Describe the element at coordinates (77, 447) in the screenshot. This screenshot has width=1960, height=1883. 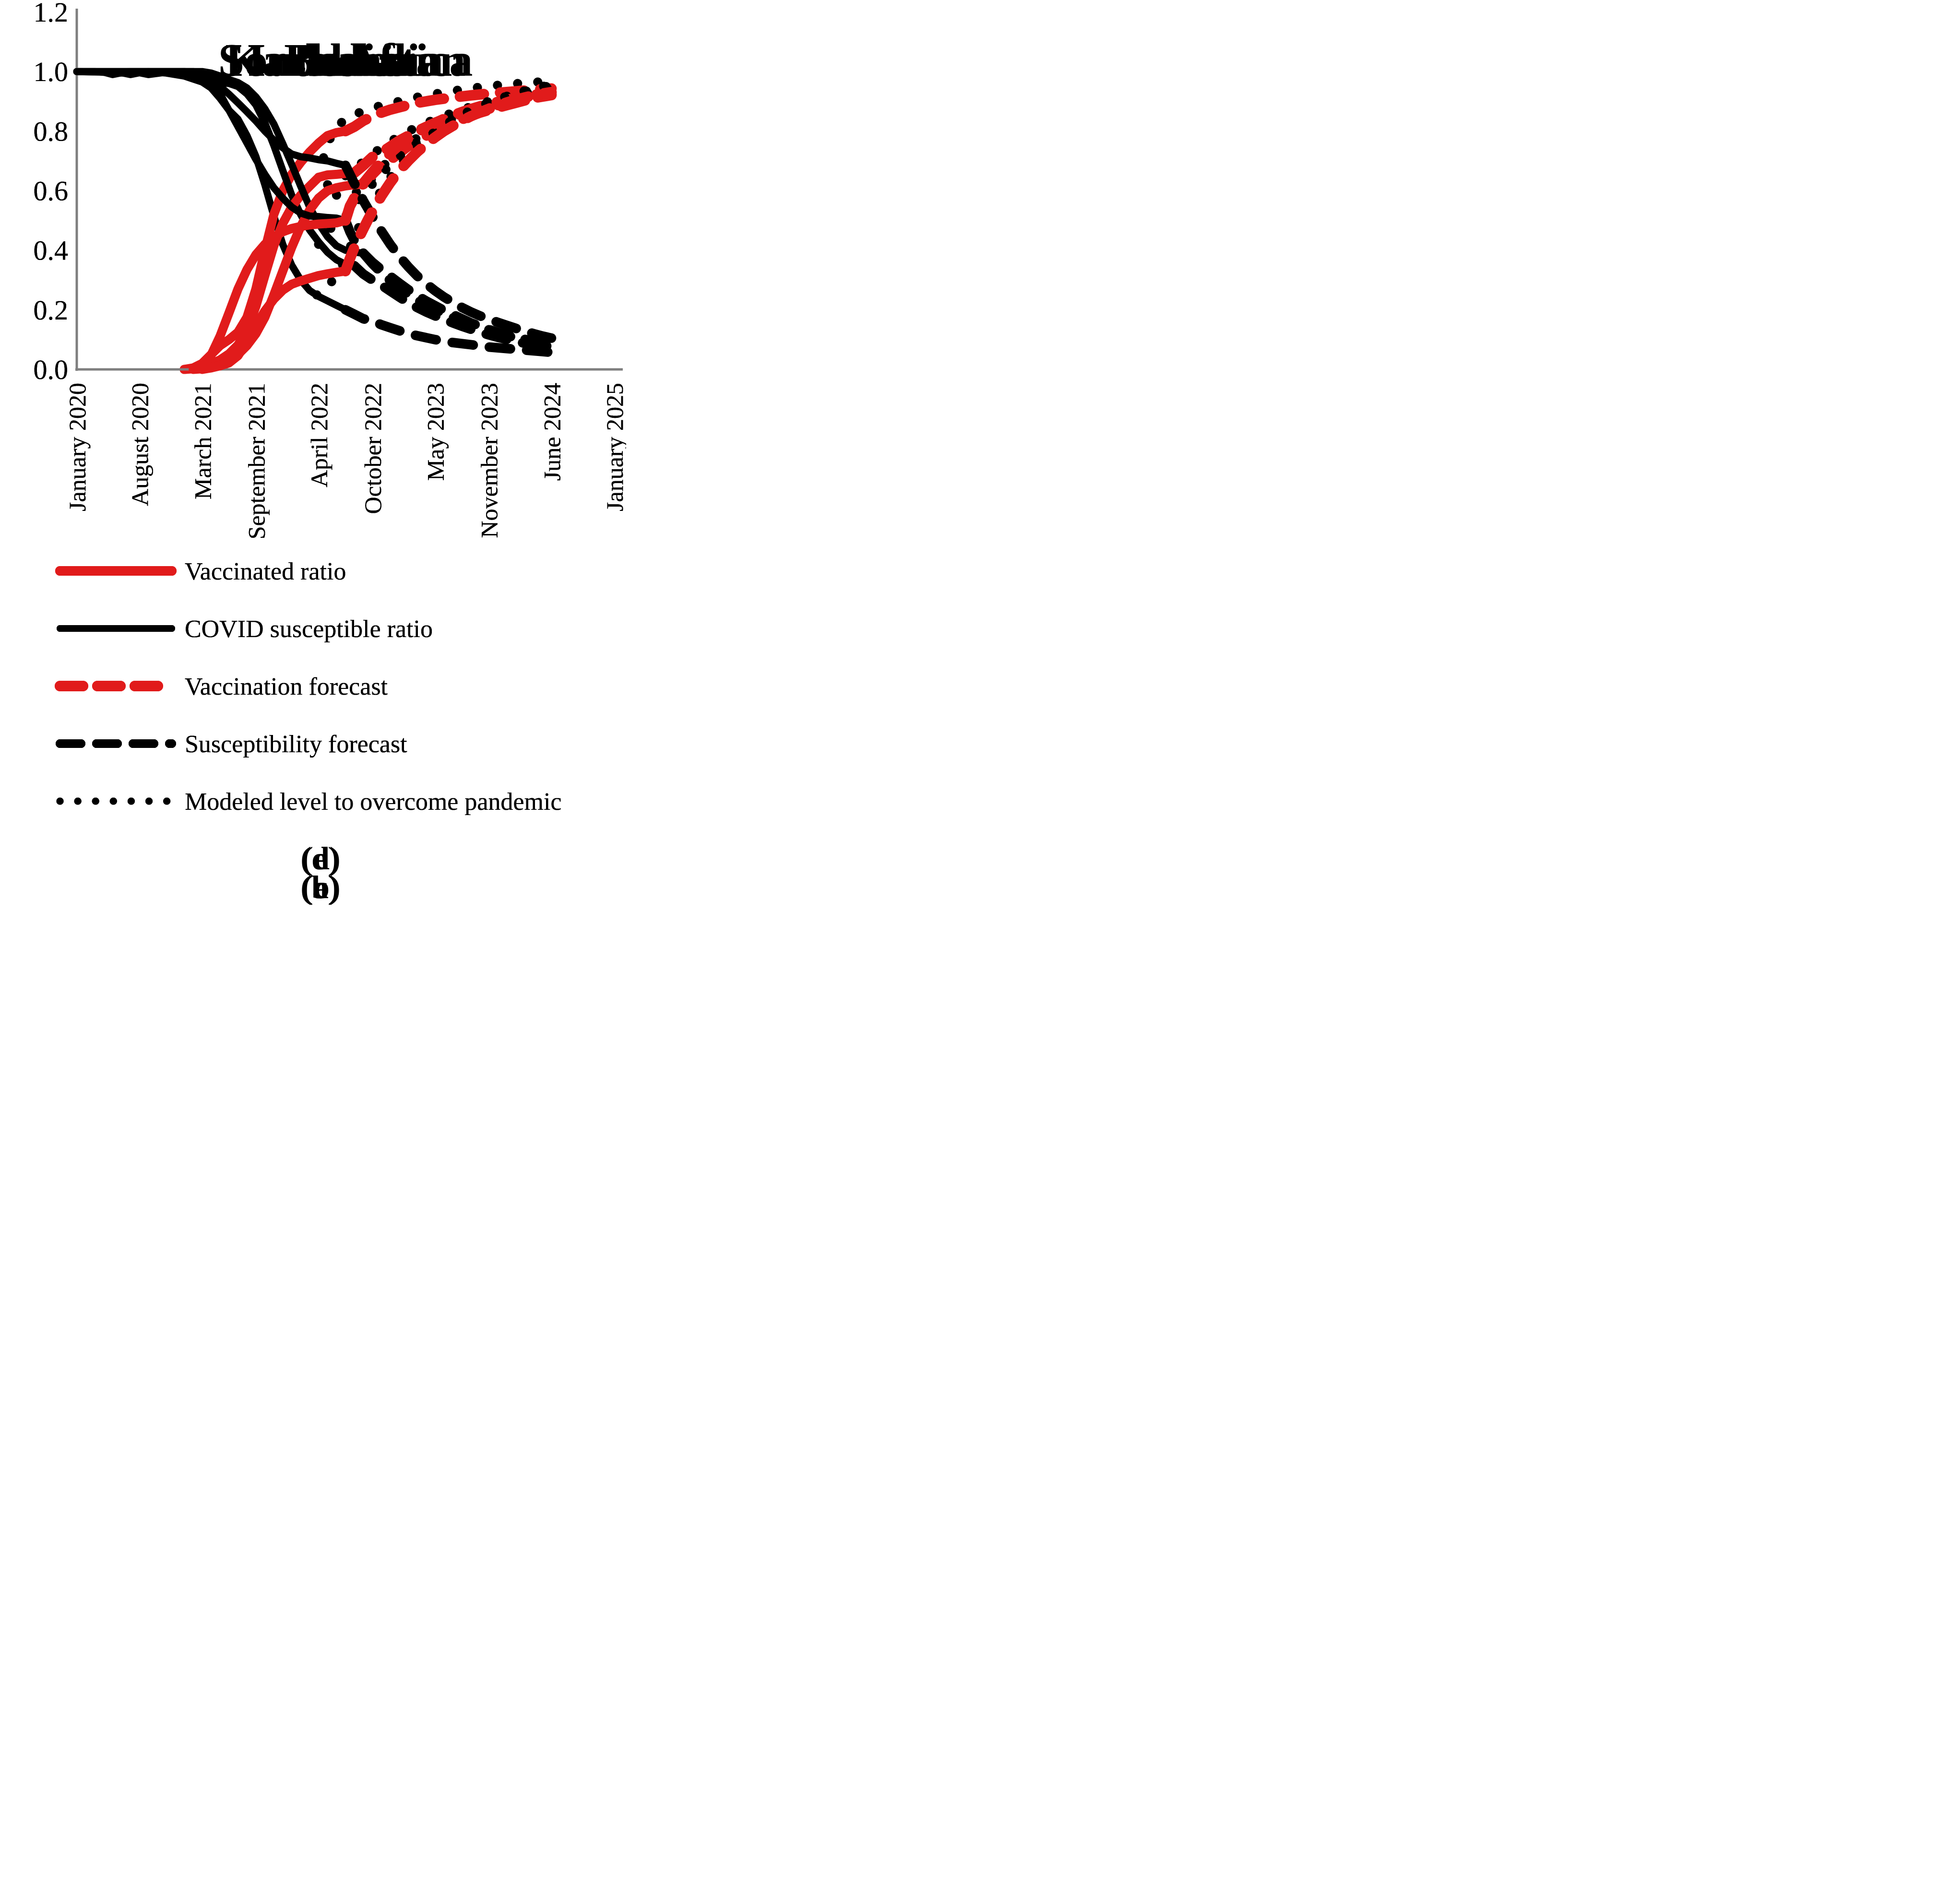
I see `x-tick-label: January 2020` at that location.